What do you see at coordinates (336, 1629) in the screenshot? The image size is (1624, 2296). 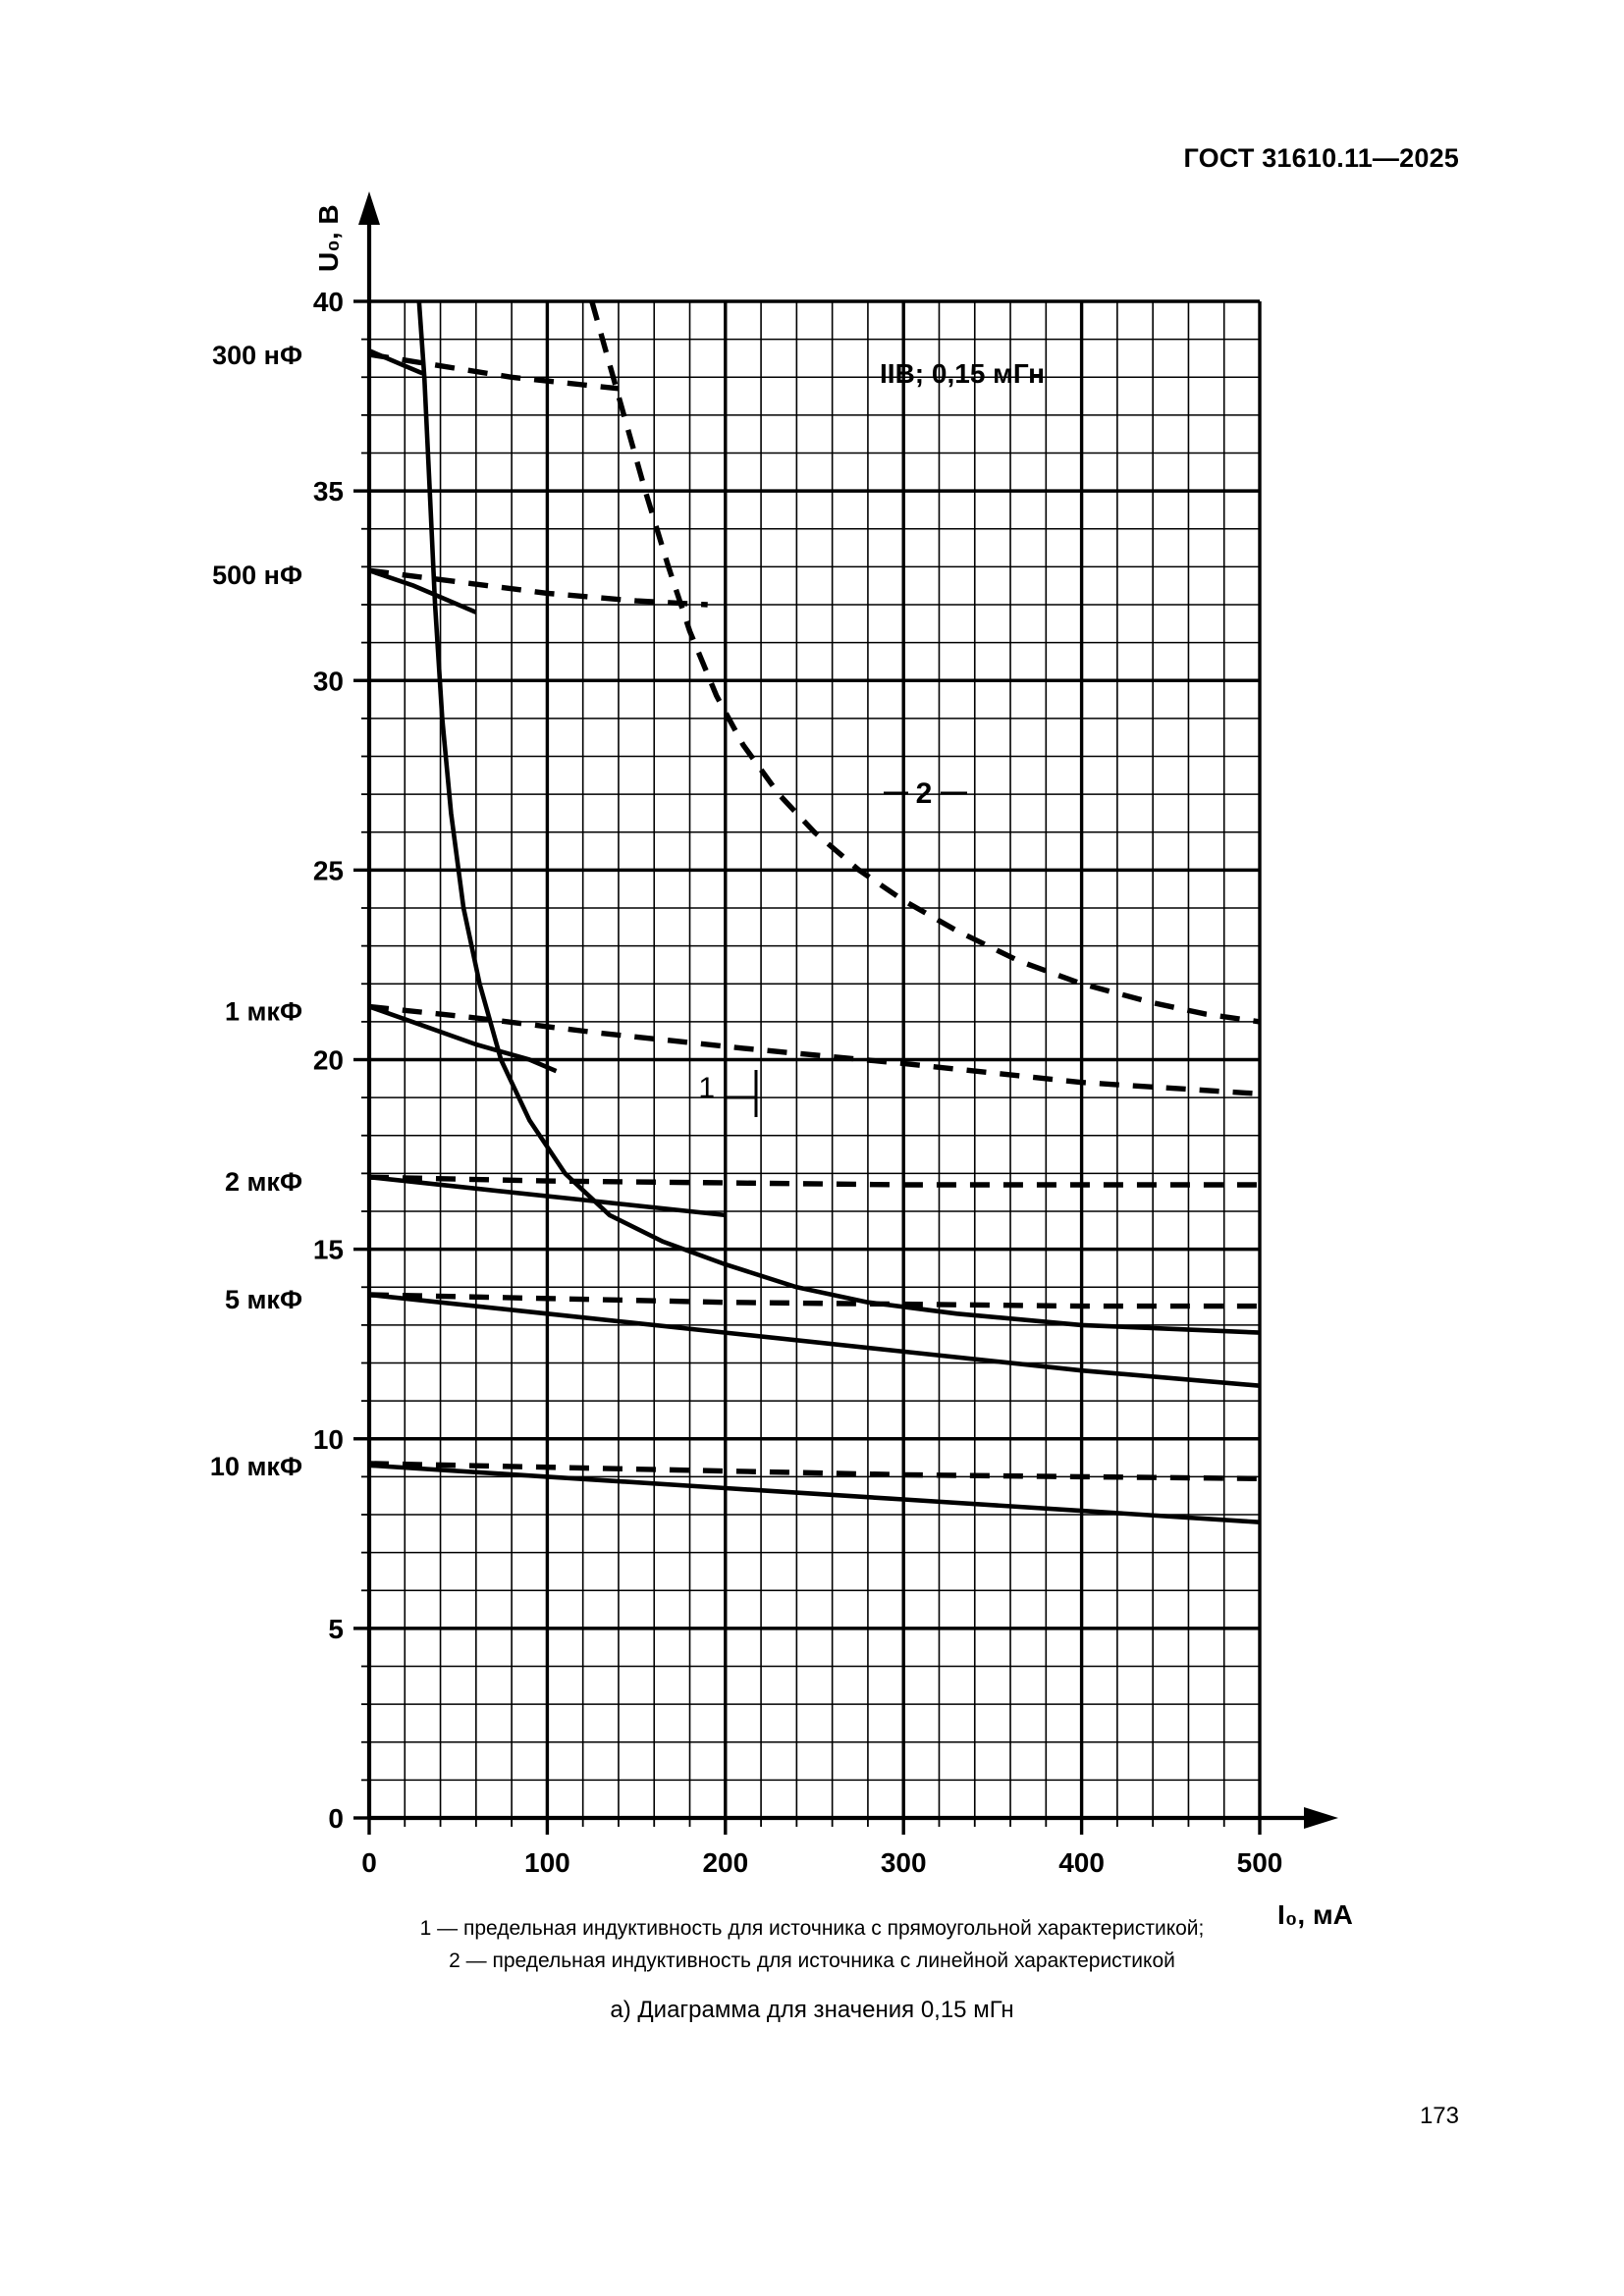 I see `y-tick-label: 5` at bounding box center [336, 1629].